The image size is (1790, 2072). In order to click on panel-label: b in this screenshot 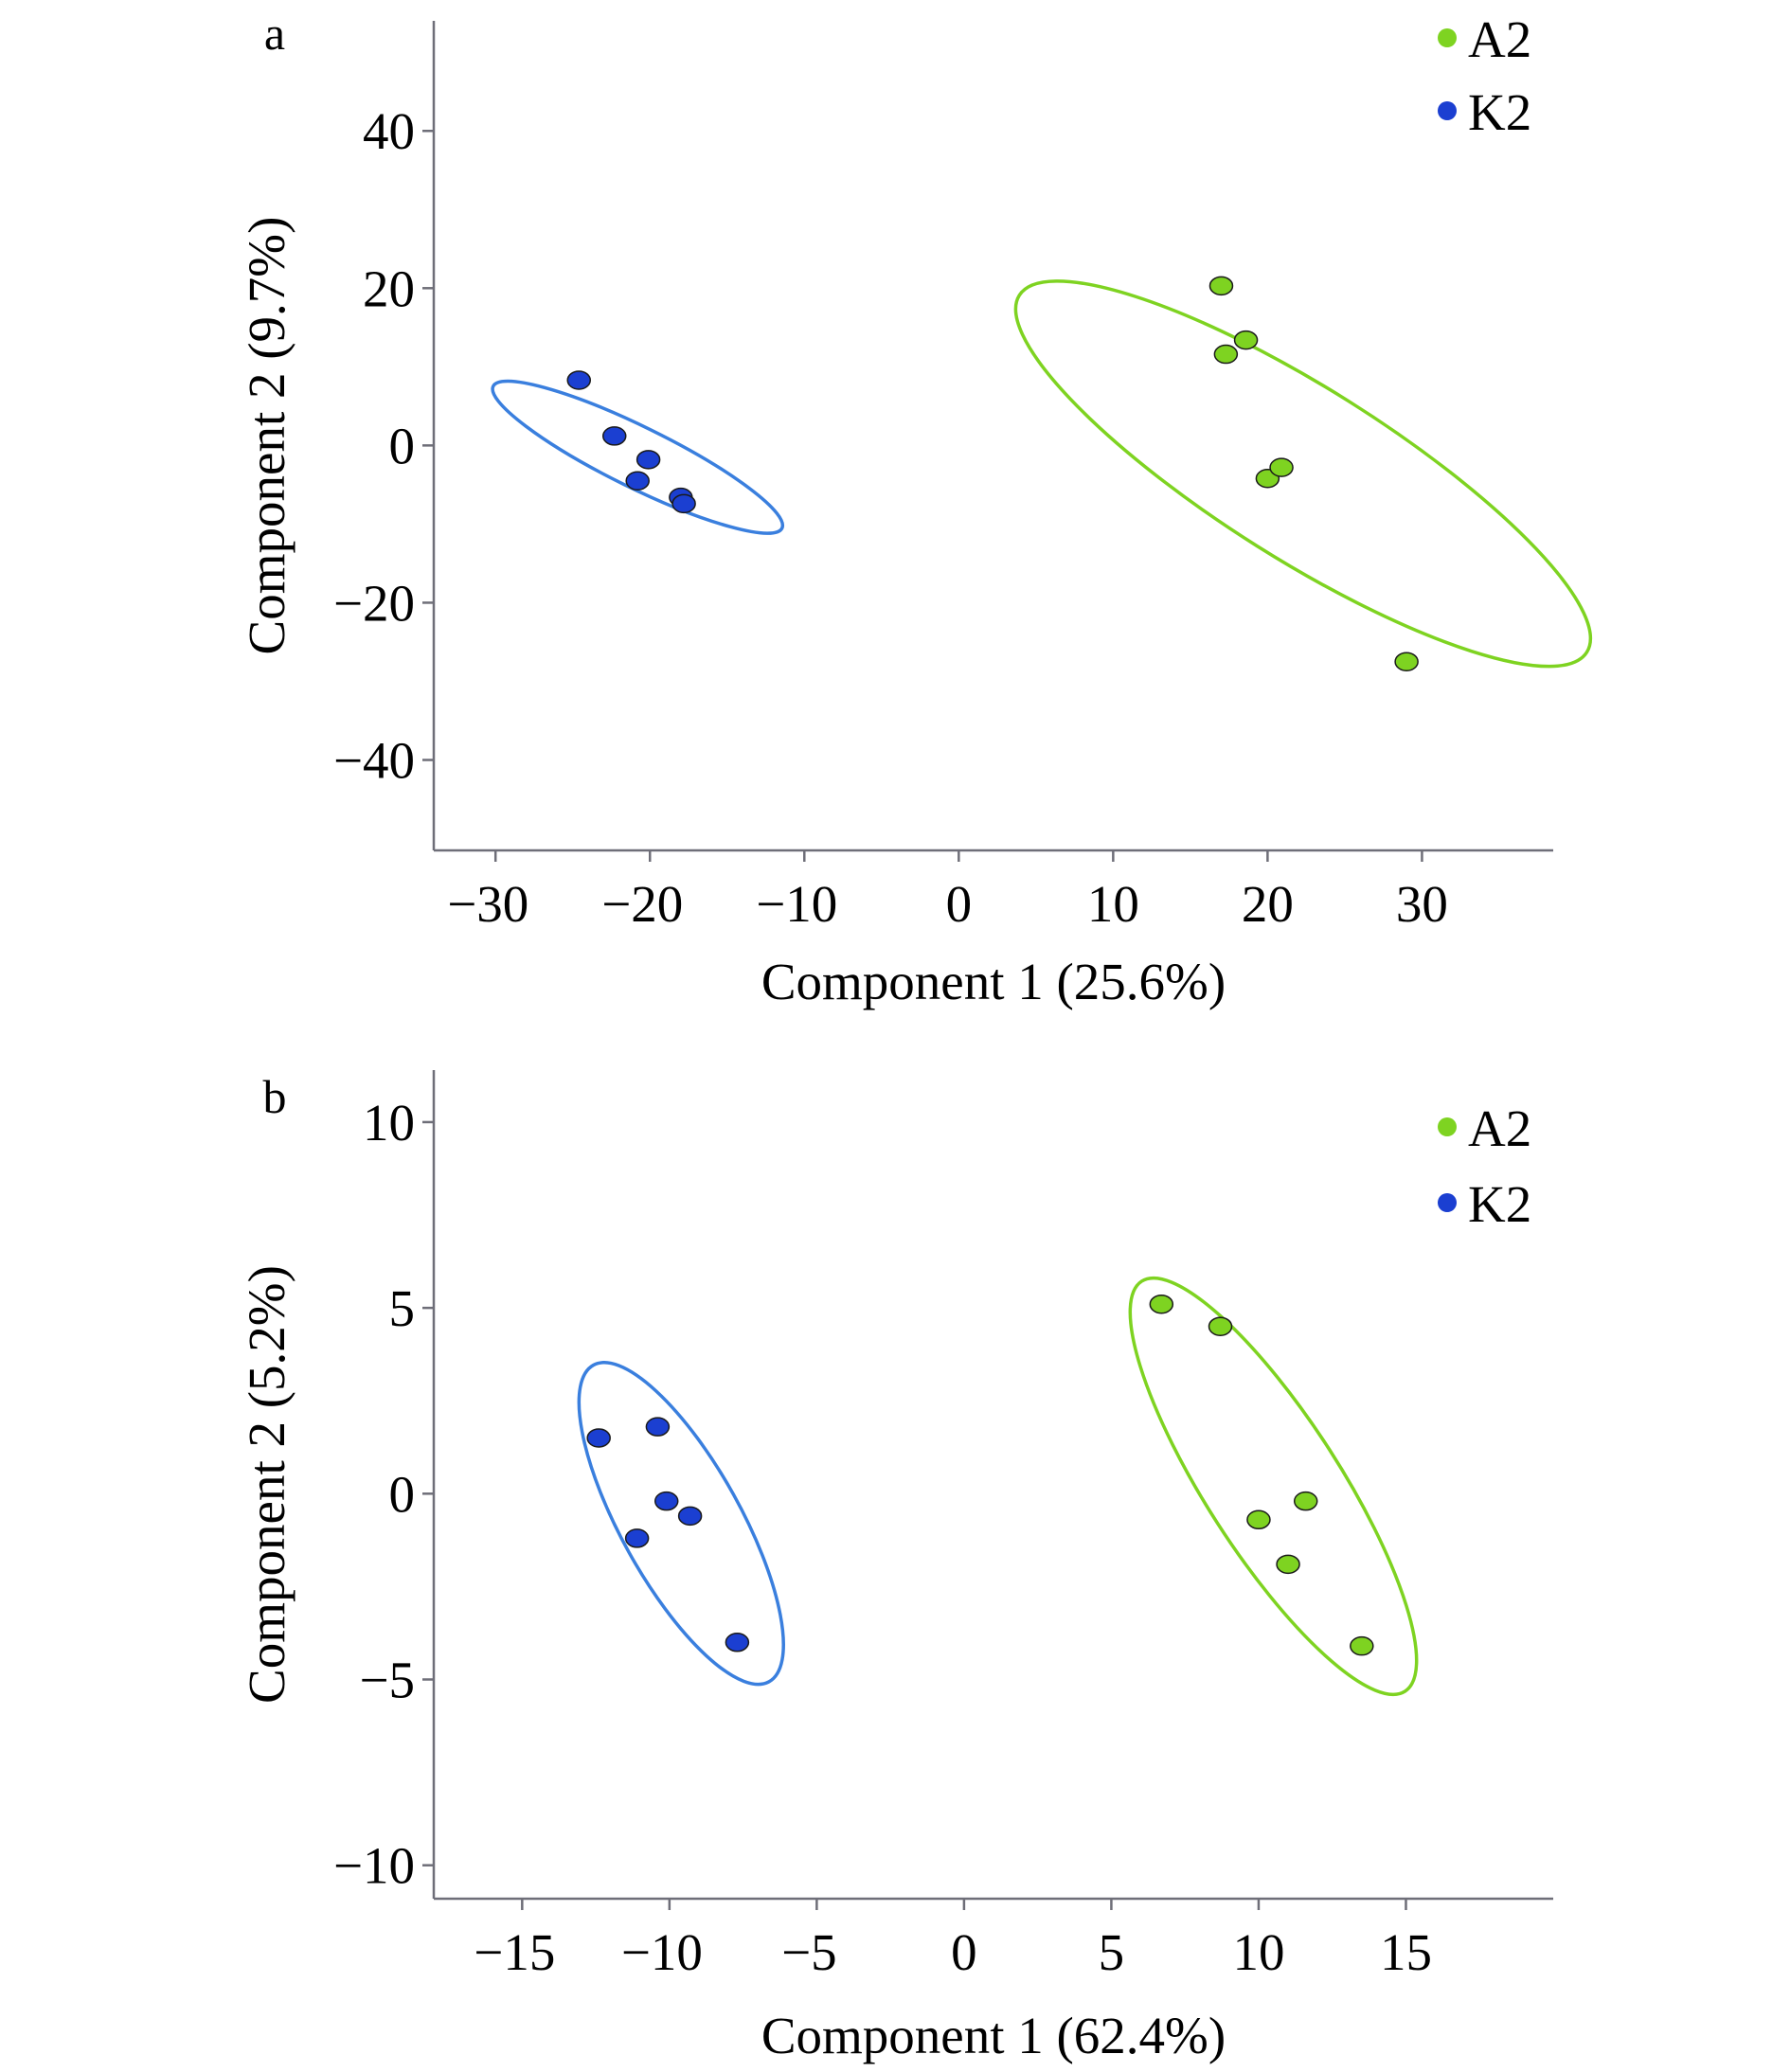, I will do `click(275, 1096)`.